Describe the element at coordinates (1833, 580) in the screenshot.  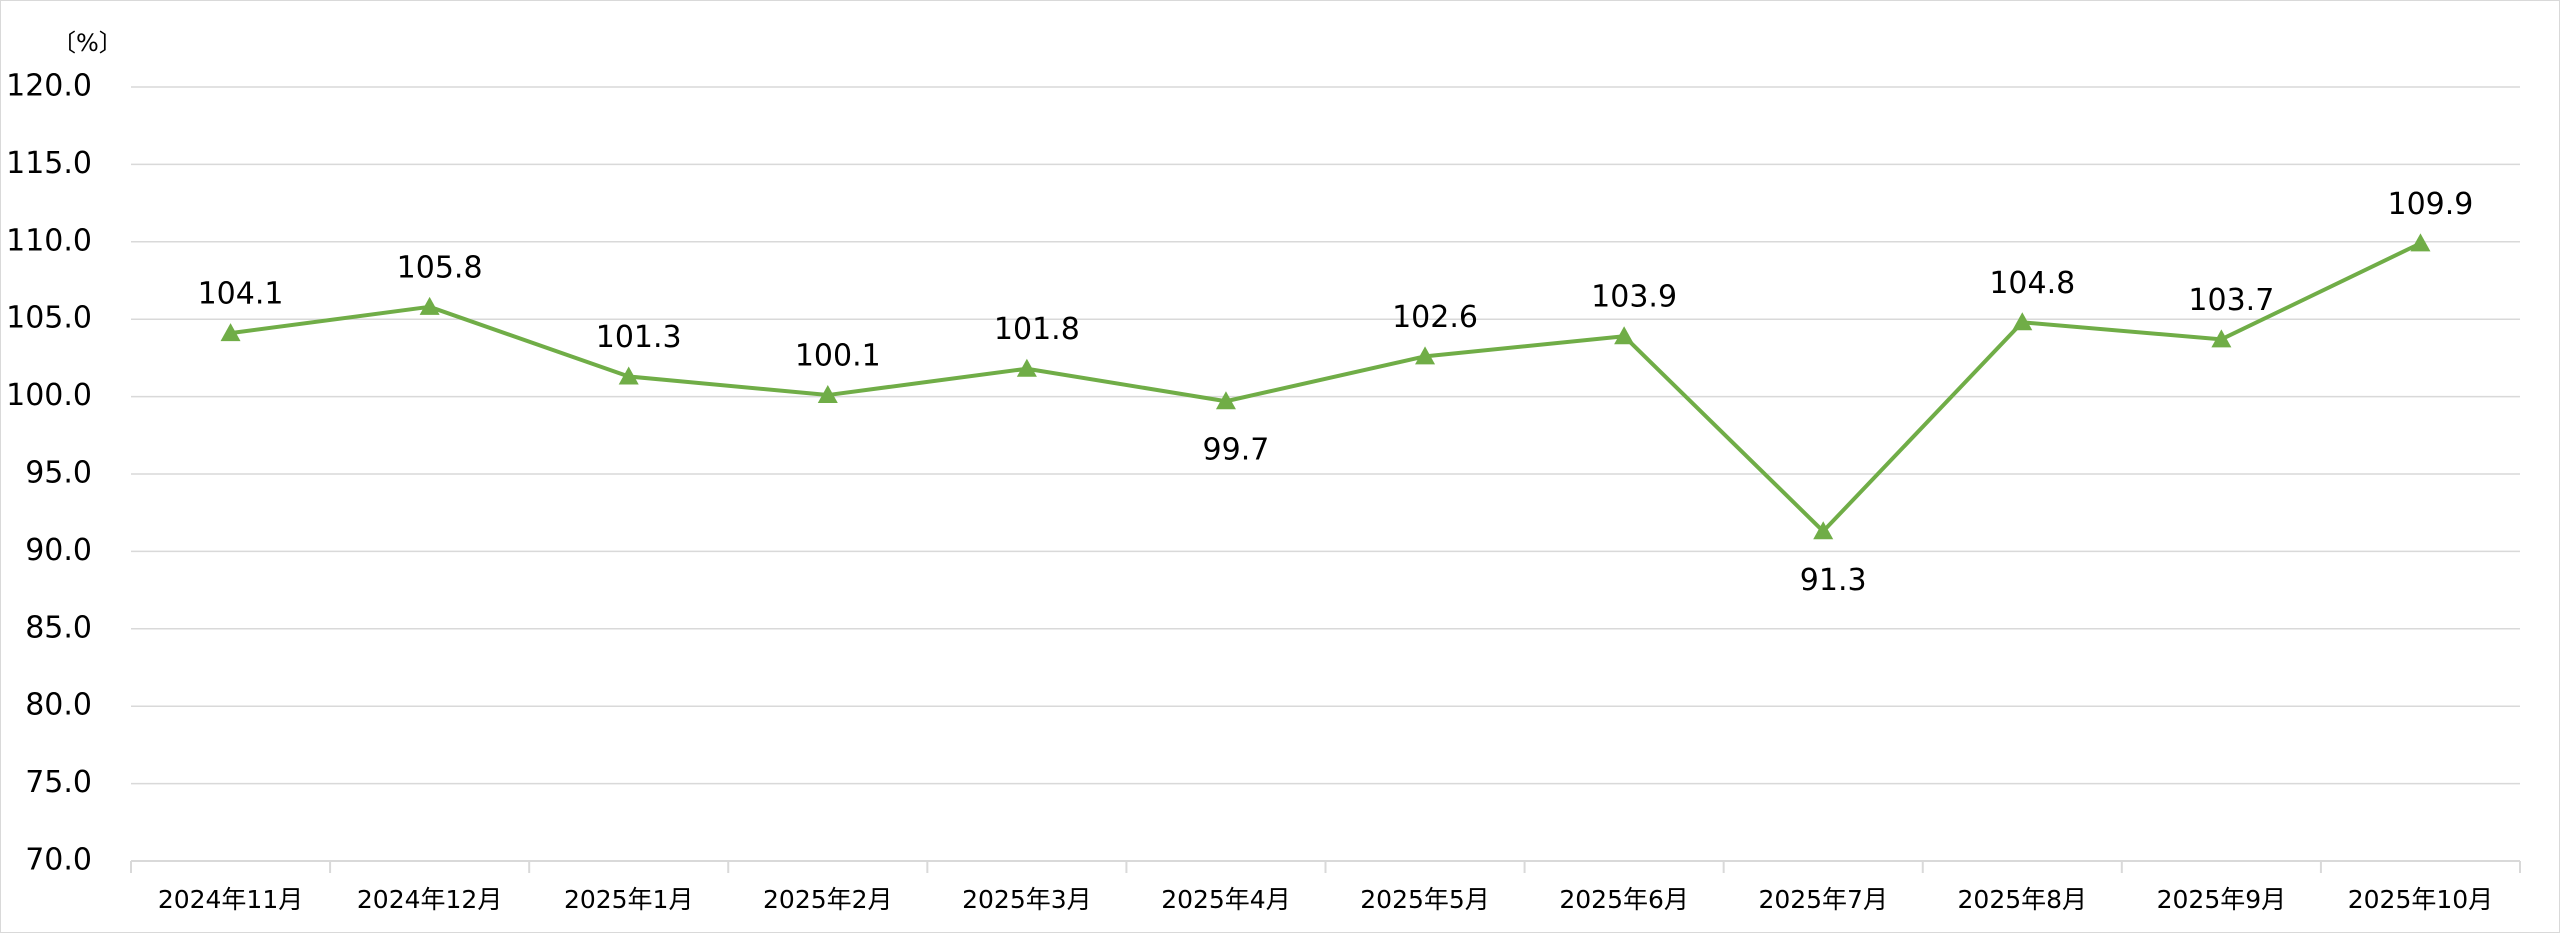
I see `data-label: 91.3` at that location.